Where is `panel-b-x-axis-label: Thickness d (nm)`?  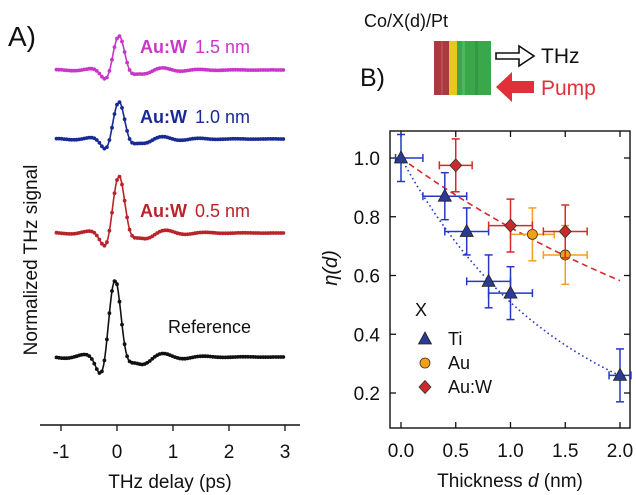 panel-b-x-axis-label: Thickness d (nm) is located at coordinates (510, 481).